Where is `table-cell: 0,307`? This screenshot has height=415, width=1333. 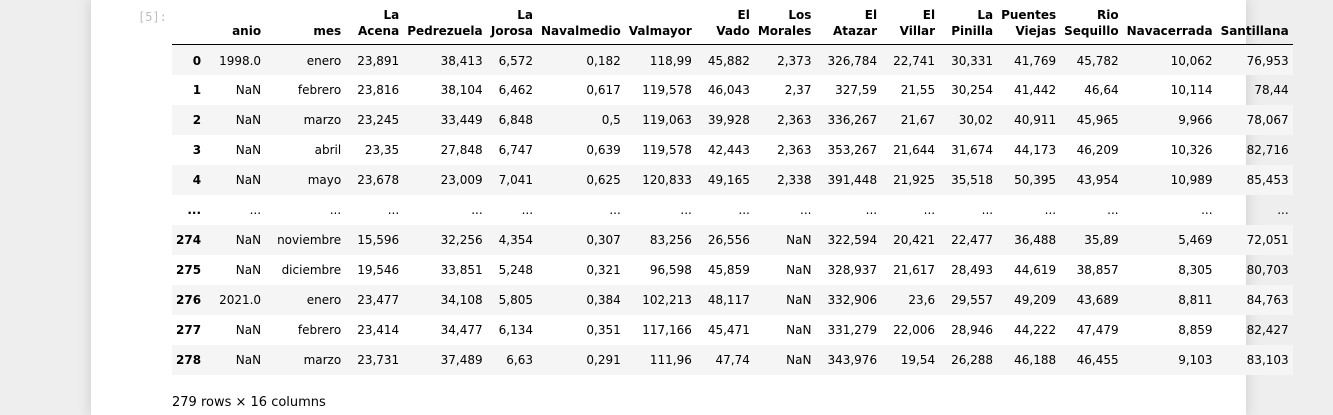 table-cell: 0,307 is located at coordinates (603, 239).